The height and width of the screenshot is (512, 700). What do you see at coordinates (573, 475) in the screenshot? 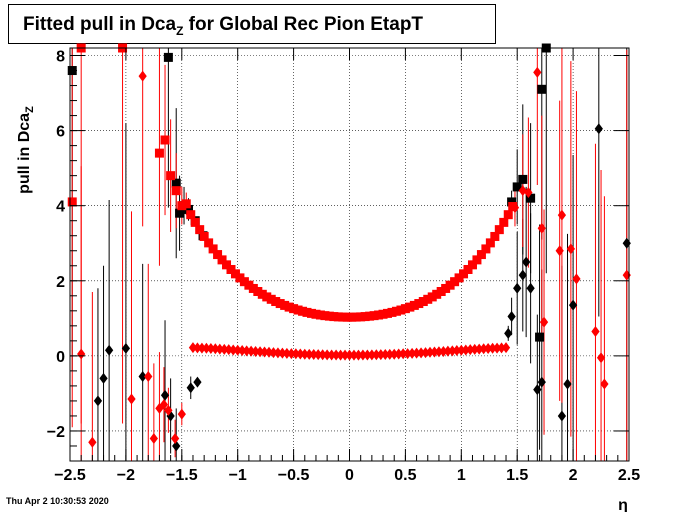
I see `x-tick-label: 2` at bounding box center [573, 475].